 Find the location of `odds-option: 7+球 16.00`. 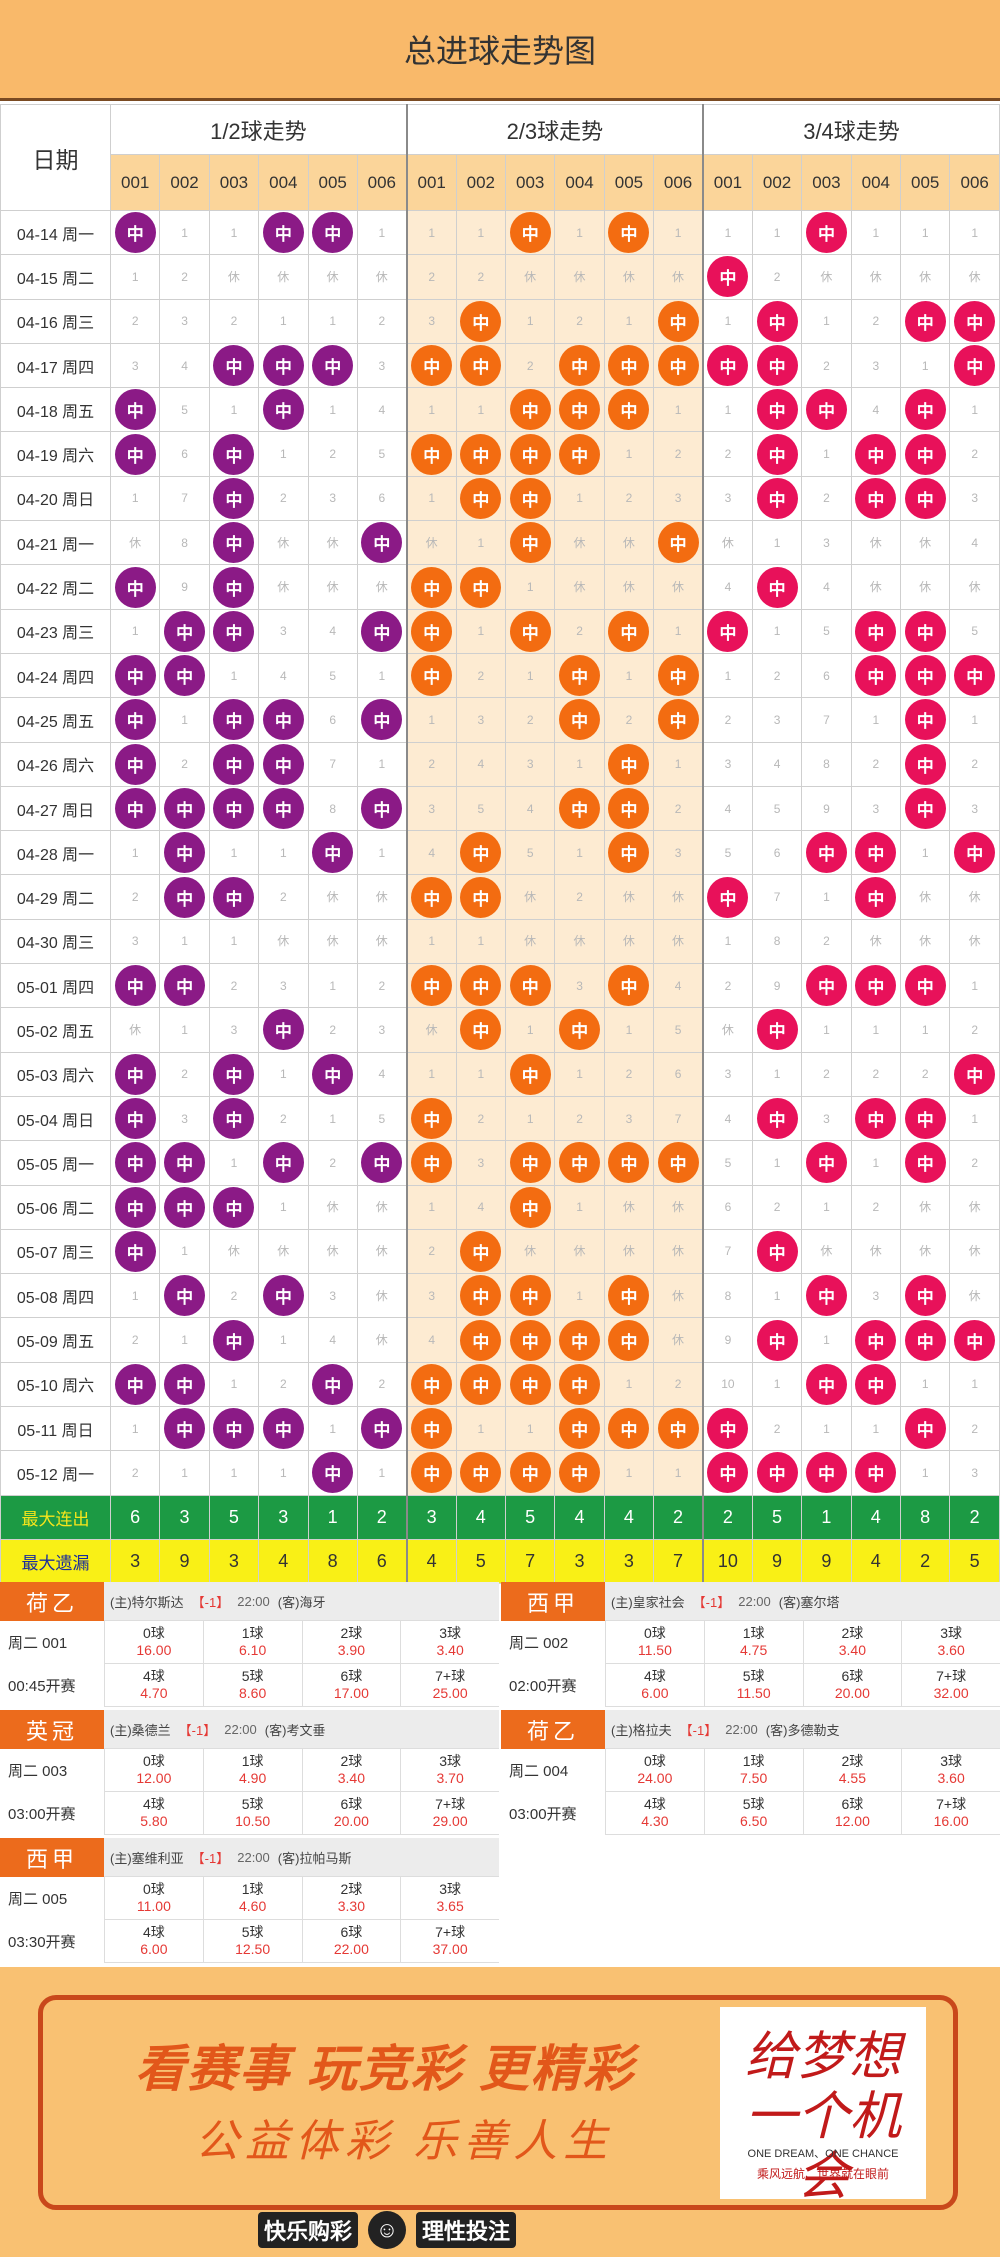

odds-option: 7+球 16.00 is located at coordinates (950, 1813).